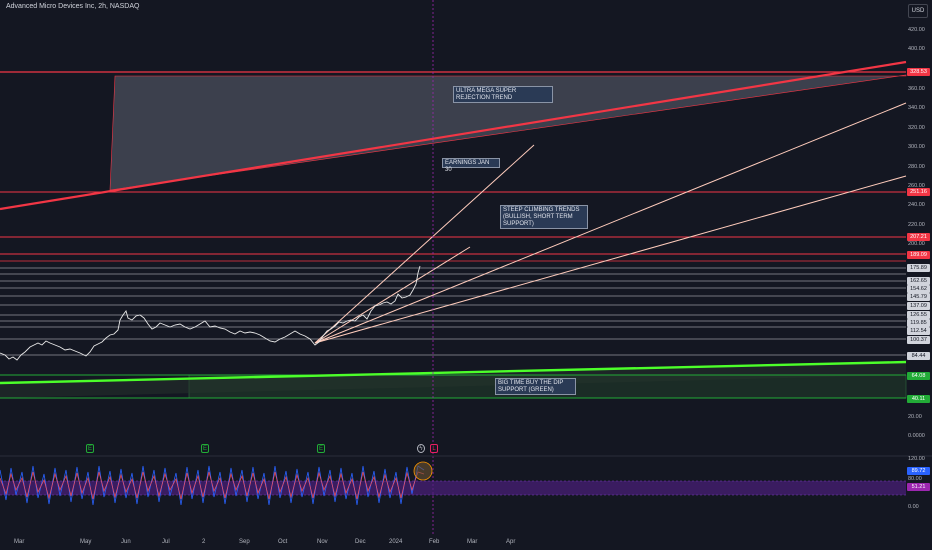  Describe the element at coordinates (511, 542) in the screenshot. I see `time-tick: Apr` at that location.